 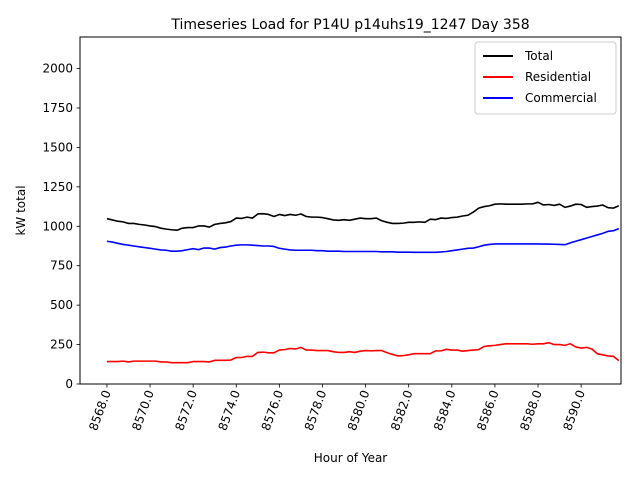 I want to click on y-tick-label: 1750, so click(x=57, y=108).